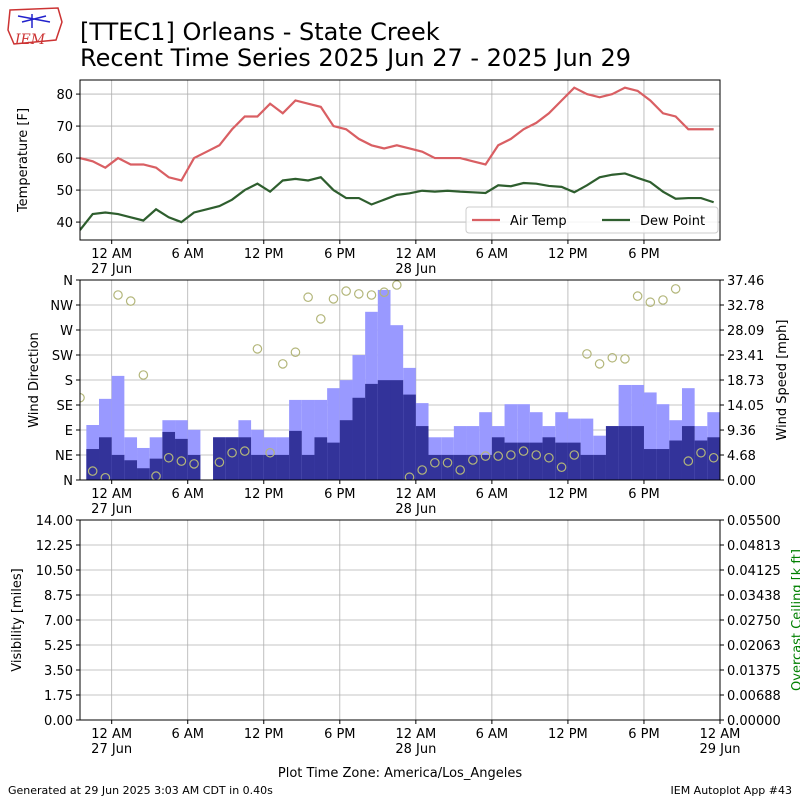 The width and height of the screenshot is (800, 800). I want to click on y2-tick-label: 0.02063, so click(754, 646).